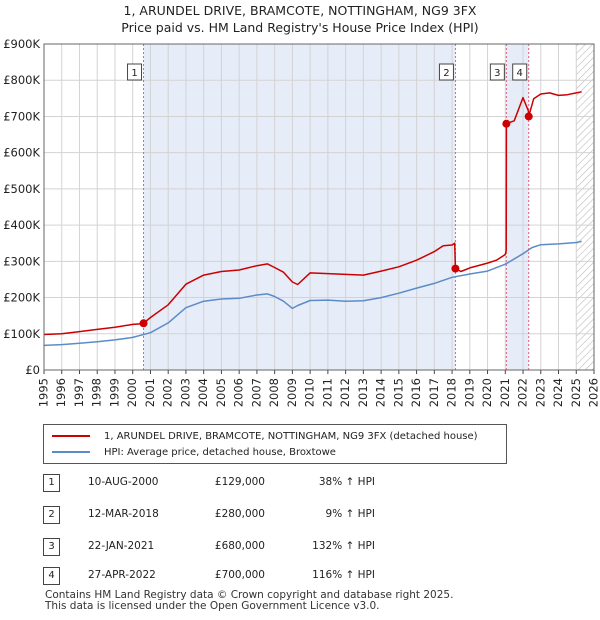 The image size is (600, 620). Describe the element at coordinates (363, 392) in the screenshot. I see `x-tick-label: 2013` at that location.